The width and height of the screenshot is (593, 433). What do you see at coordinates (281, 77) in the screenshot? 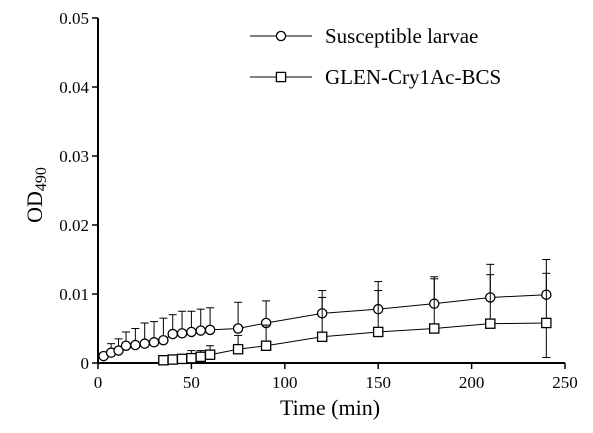
I see `legend-marker-square` at bounding box center [281, 77].